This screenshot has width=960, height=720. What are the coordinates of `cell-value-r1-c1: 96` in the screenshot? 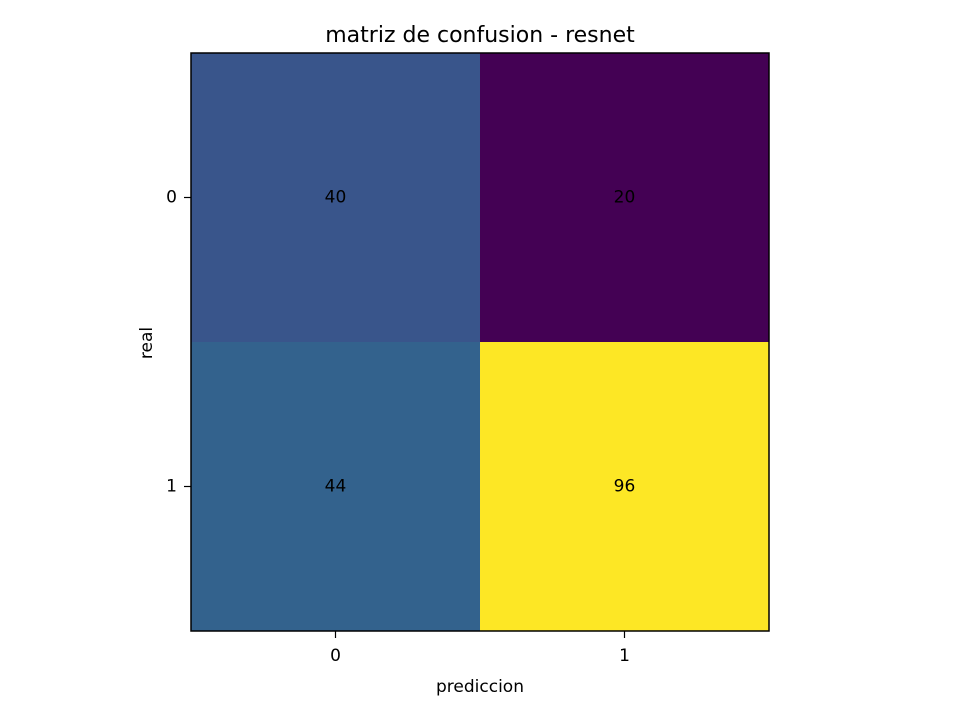 It's located at (625, 487).